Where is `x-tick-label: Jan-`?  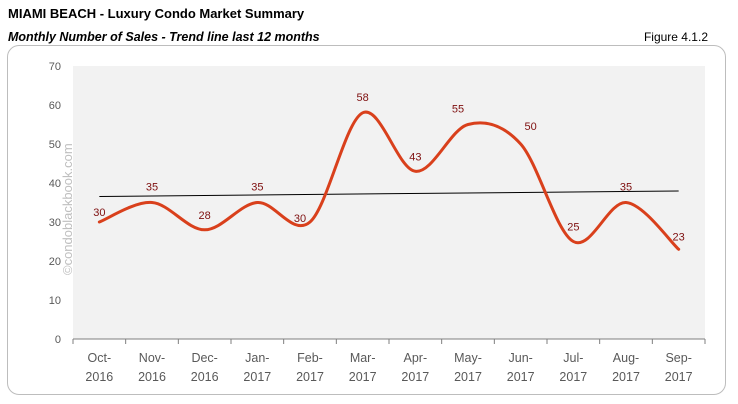
x-tick-label: Jan- is located at coordinates (257, 358).